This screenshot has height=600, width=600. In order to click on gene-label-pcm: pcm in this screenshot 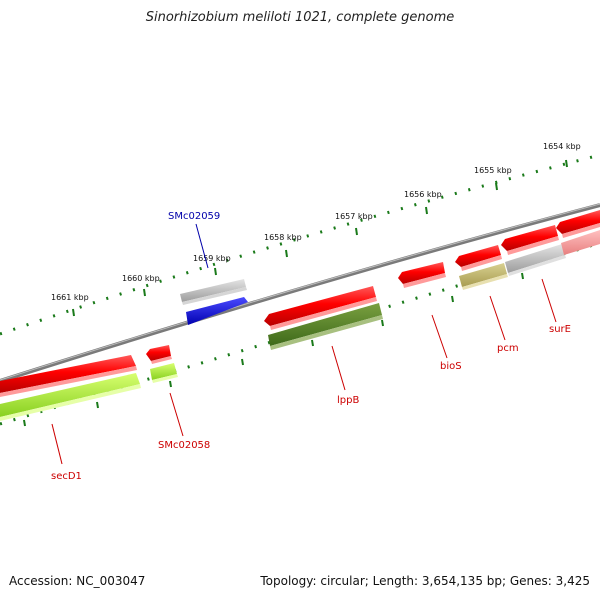, I will do `click(508, 348)`.